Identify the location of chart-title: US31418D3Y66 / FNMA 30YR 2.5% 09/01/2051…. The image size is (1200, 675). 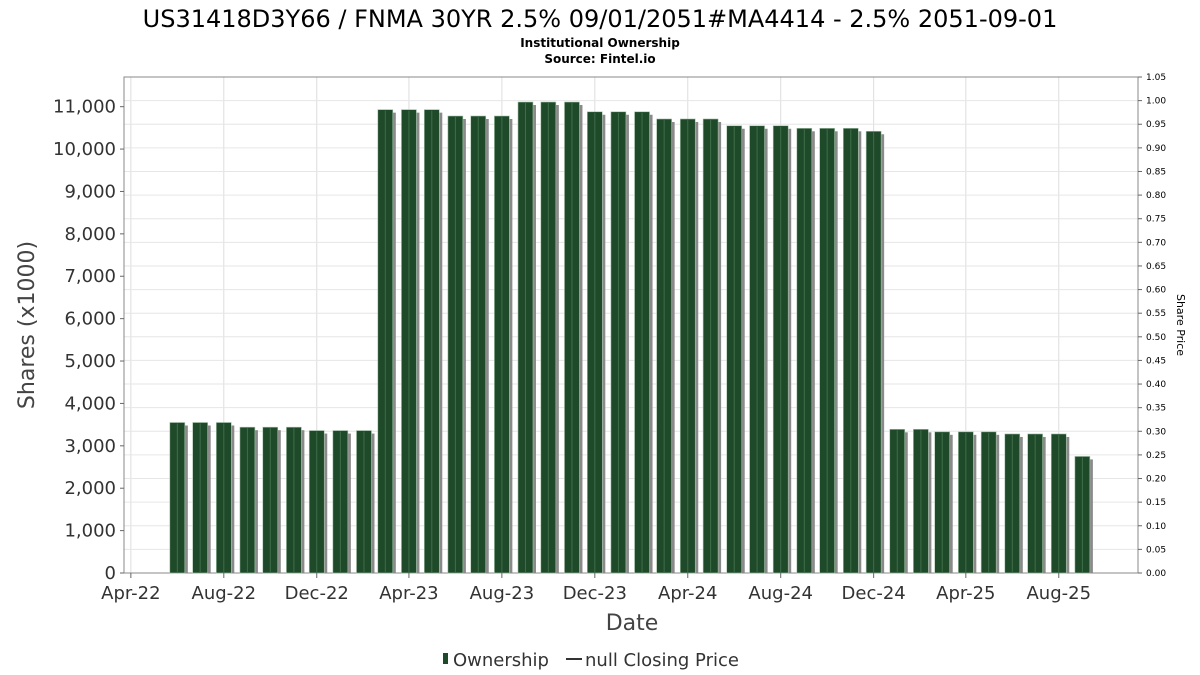
(600, 19).